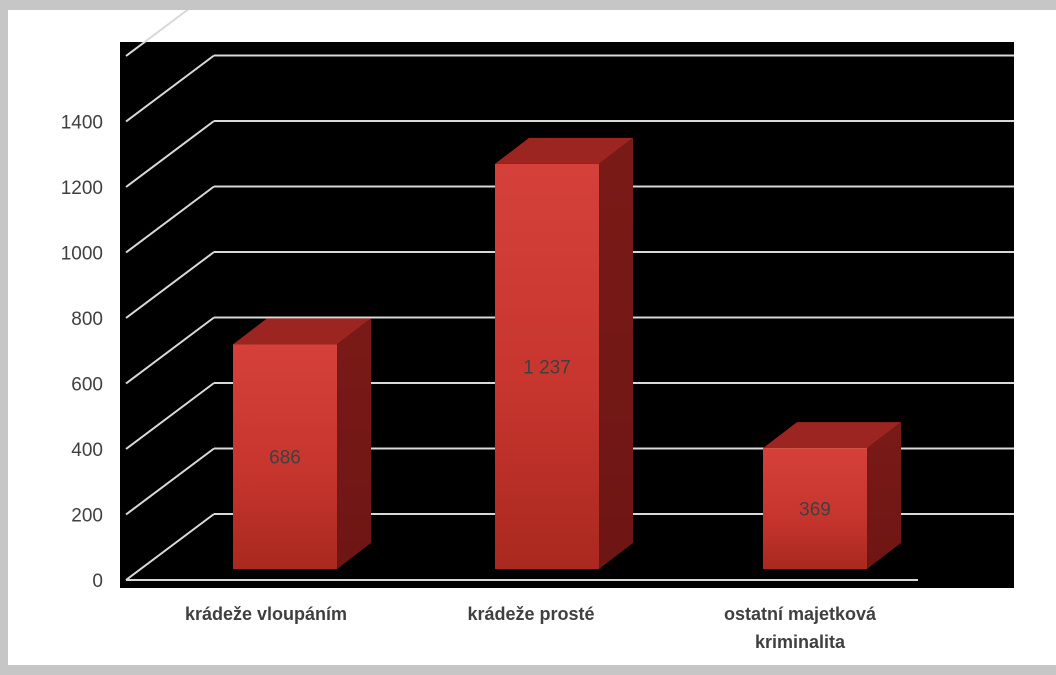 This screenshot has height=675, width=1056. Describe the element at coordinates (87, 516) in the screenshot. I see `y-tick-label: 200` at that location.